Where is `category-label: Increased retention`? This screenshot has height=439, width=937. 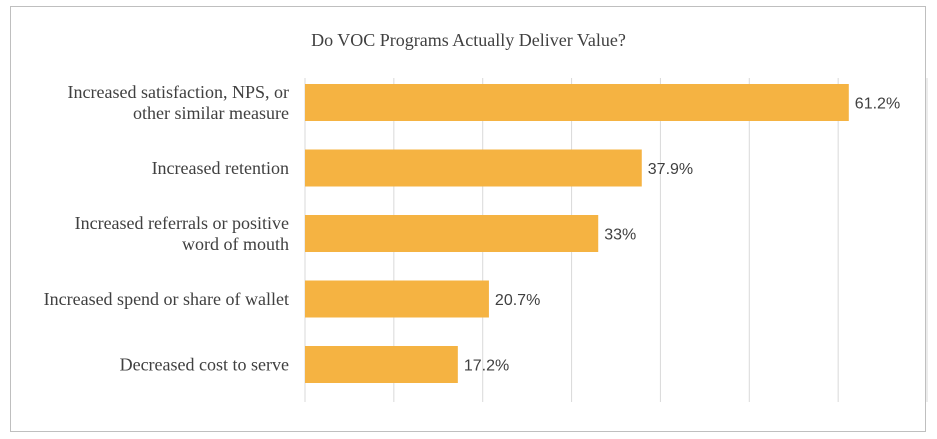
category-label: Increased retention is located at coordinates (220, 168).